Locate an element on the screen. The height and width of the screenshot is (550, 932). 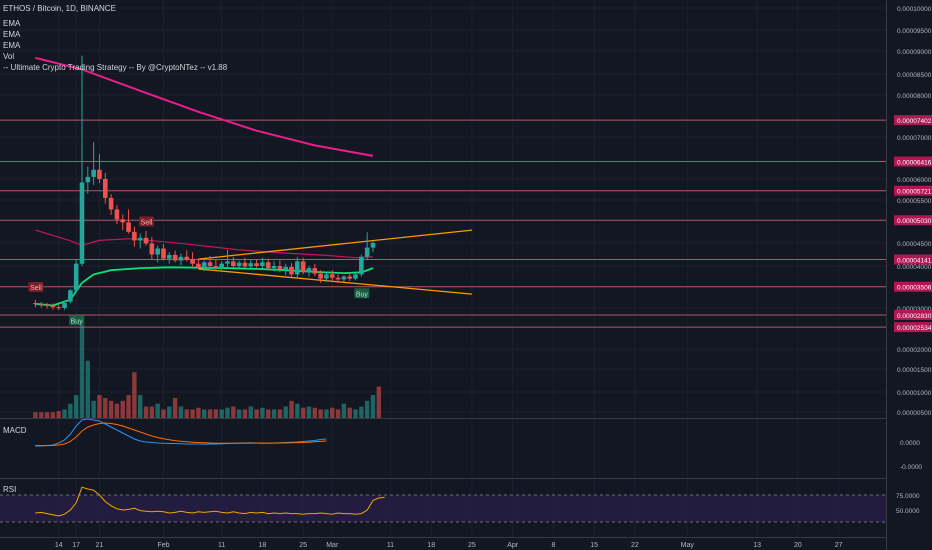
price-tick-label: 0.00010000 is located at coordinates (914, 9).